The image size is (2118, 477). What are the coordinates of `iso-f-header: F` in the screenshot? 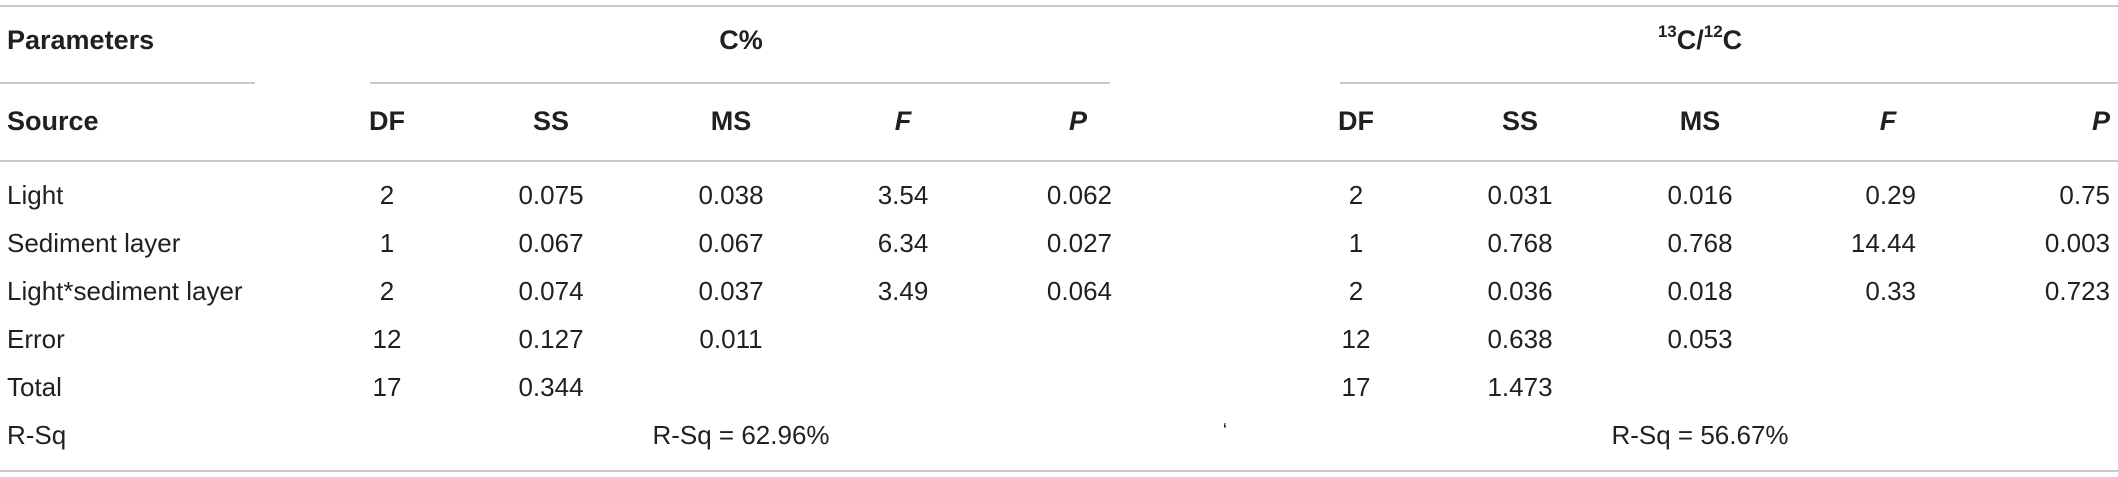 It's located at (1888, 121).